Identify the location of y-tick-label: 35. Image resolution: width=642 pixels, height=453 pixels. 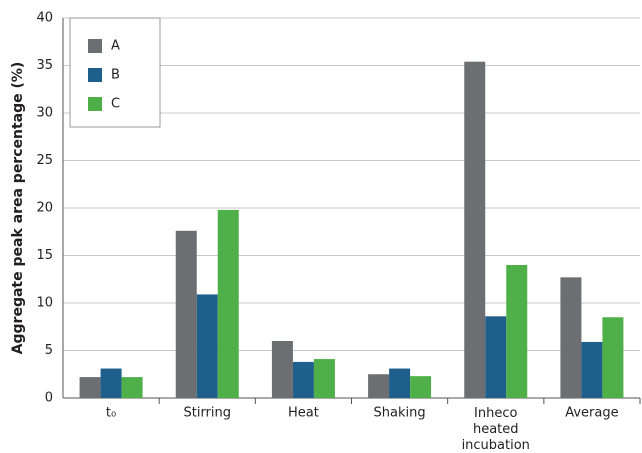
(44, 65).